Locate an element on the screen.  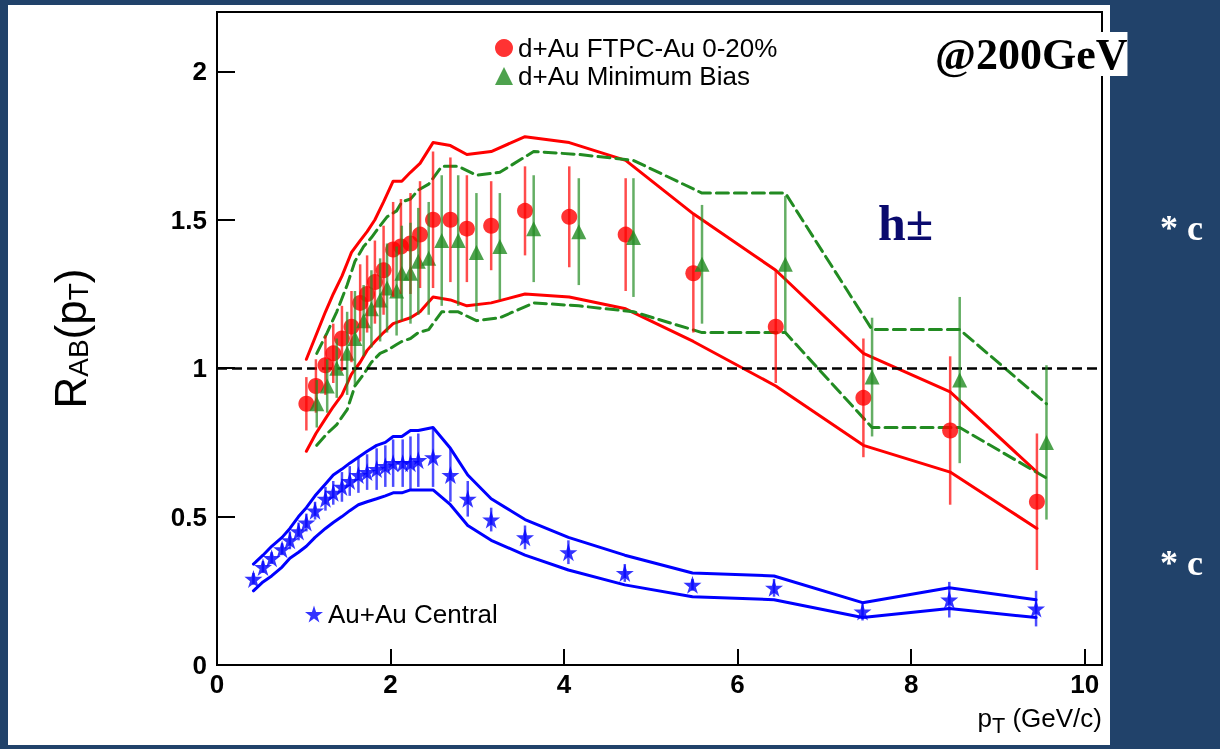
y-tick-label: 0.5 is located at coordinates (188, 516).